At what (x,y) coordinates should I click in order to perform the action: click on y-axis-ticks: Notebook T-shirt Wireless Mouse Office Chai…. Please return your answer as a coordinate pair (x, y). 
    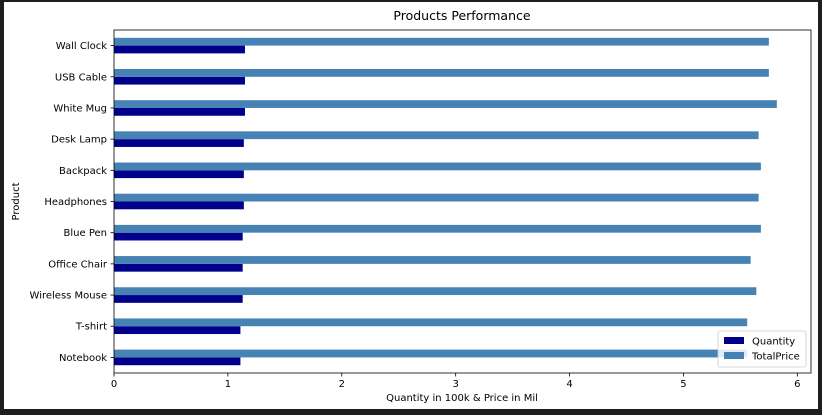
    Looking at the image, I should click on (72, 202).